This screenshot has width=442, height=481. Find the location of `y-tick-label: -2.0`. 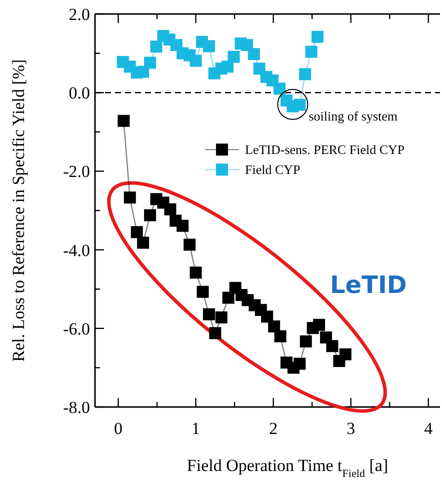

y-tick-label: -2.0 is located at coordinates (76, 172).